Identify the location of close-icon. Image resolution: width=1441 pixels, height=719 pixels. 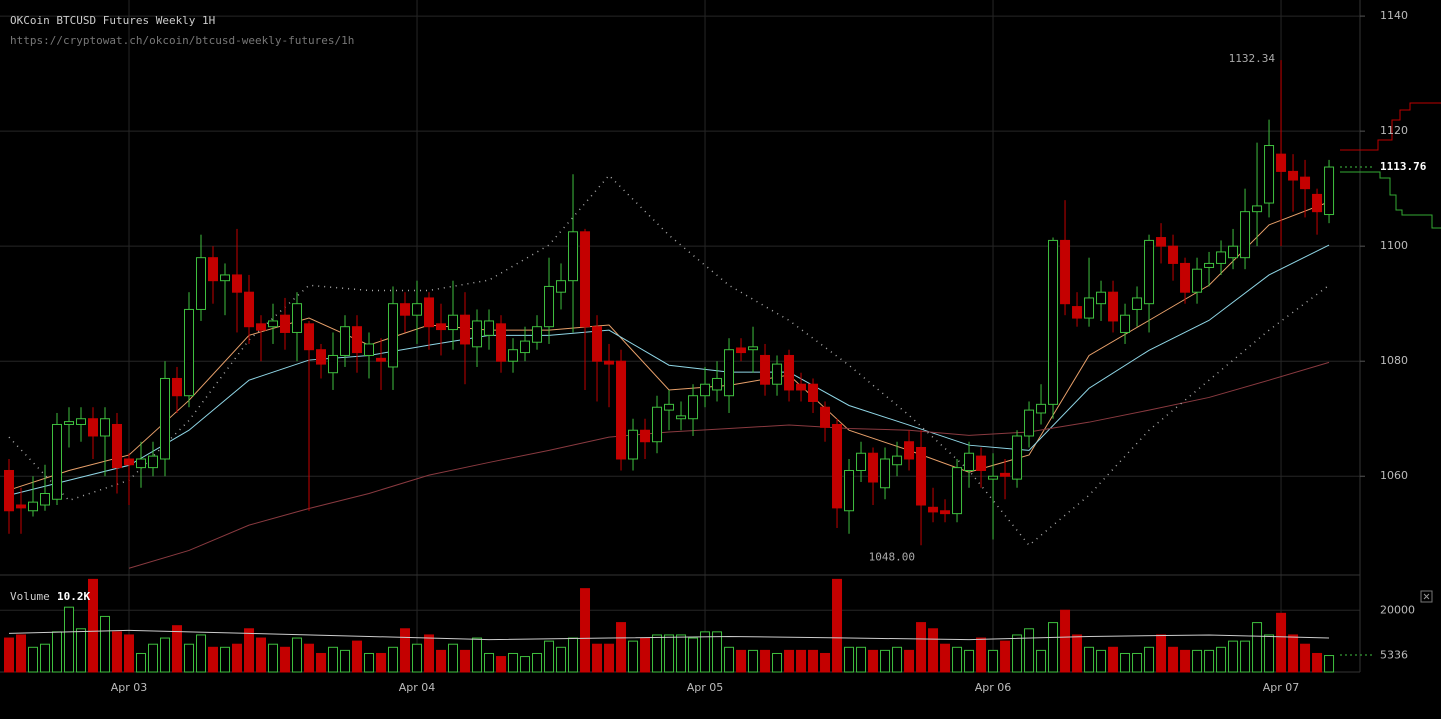
(1426, 596).